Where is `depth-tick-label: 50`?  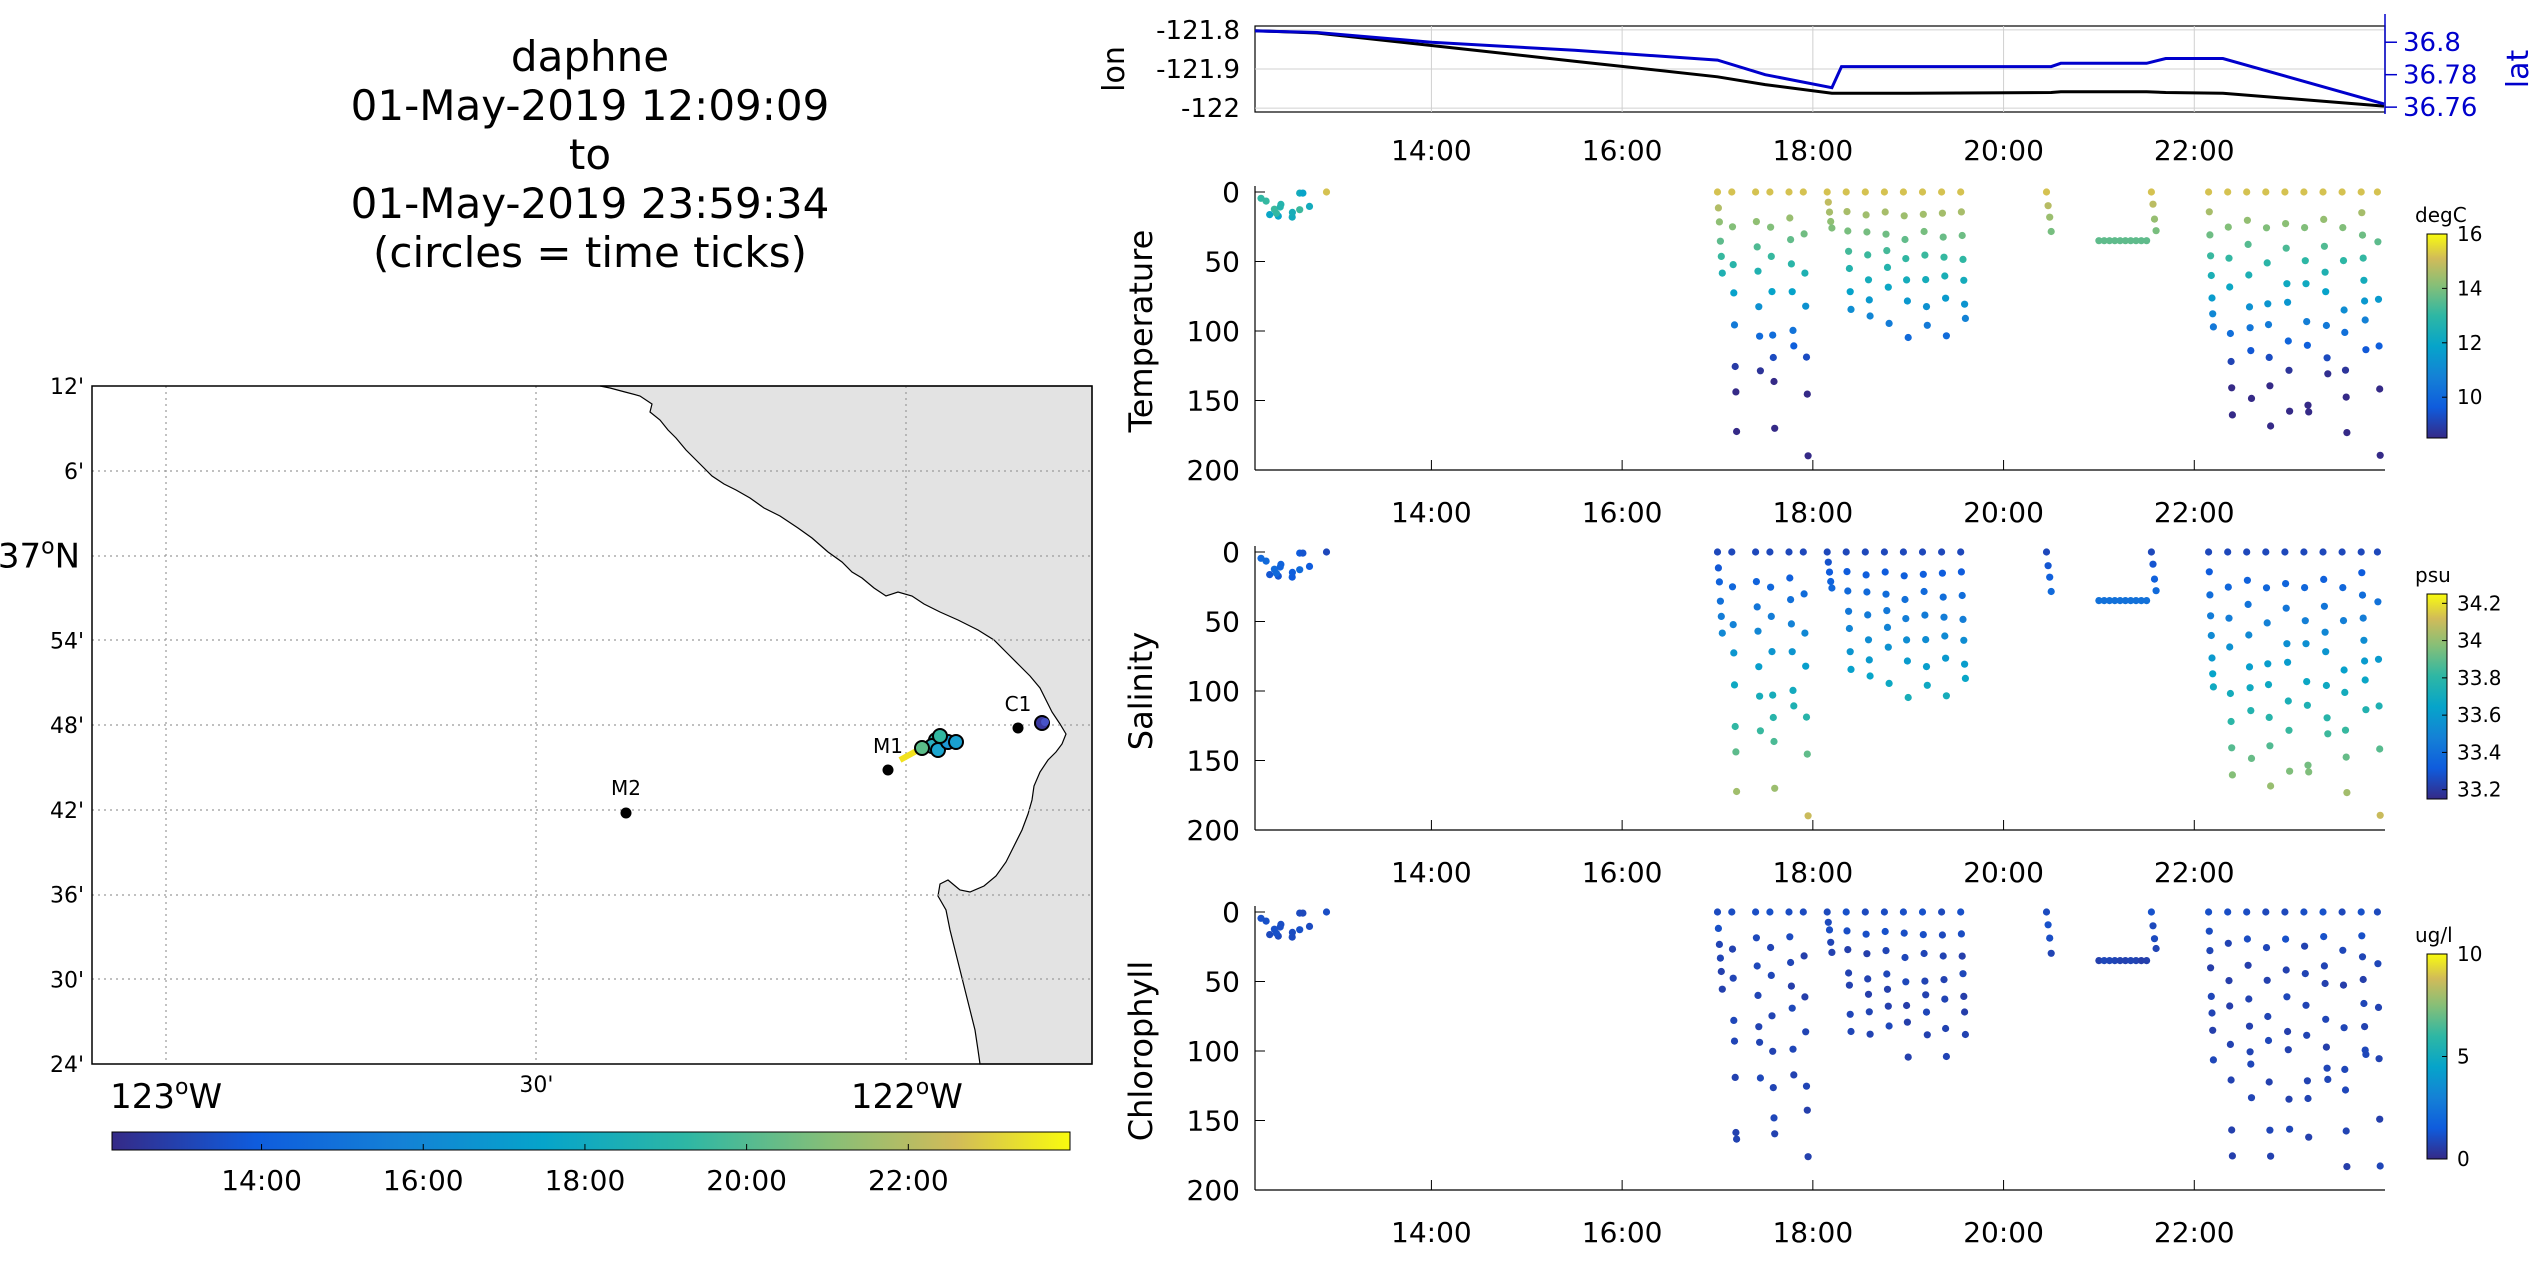 depth-tick-label: 50 is located at coordinates (1222, 262).